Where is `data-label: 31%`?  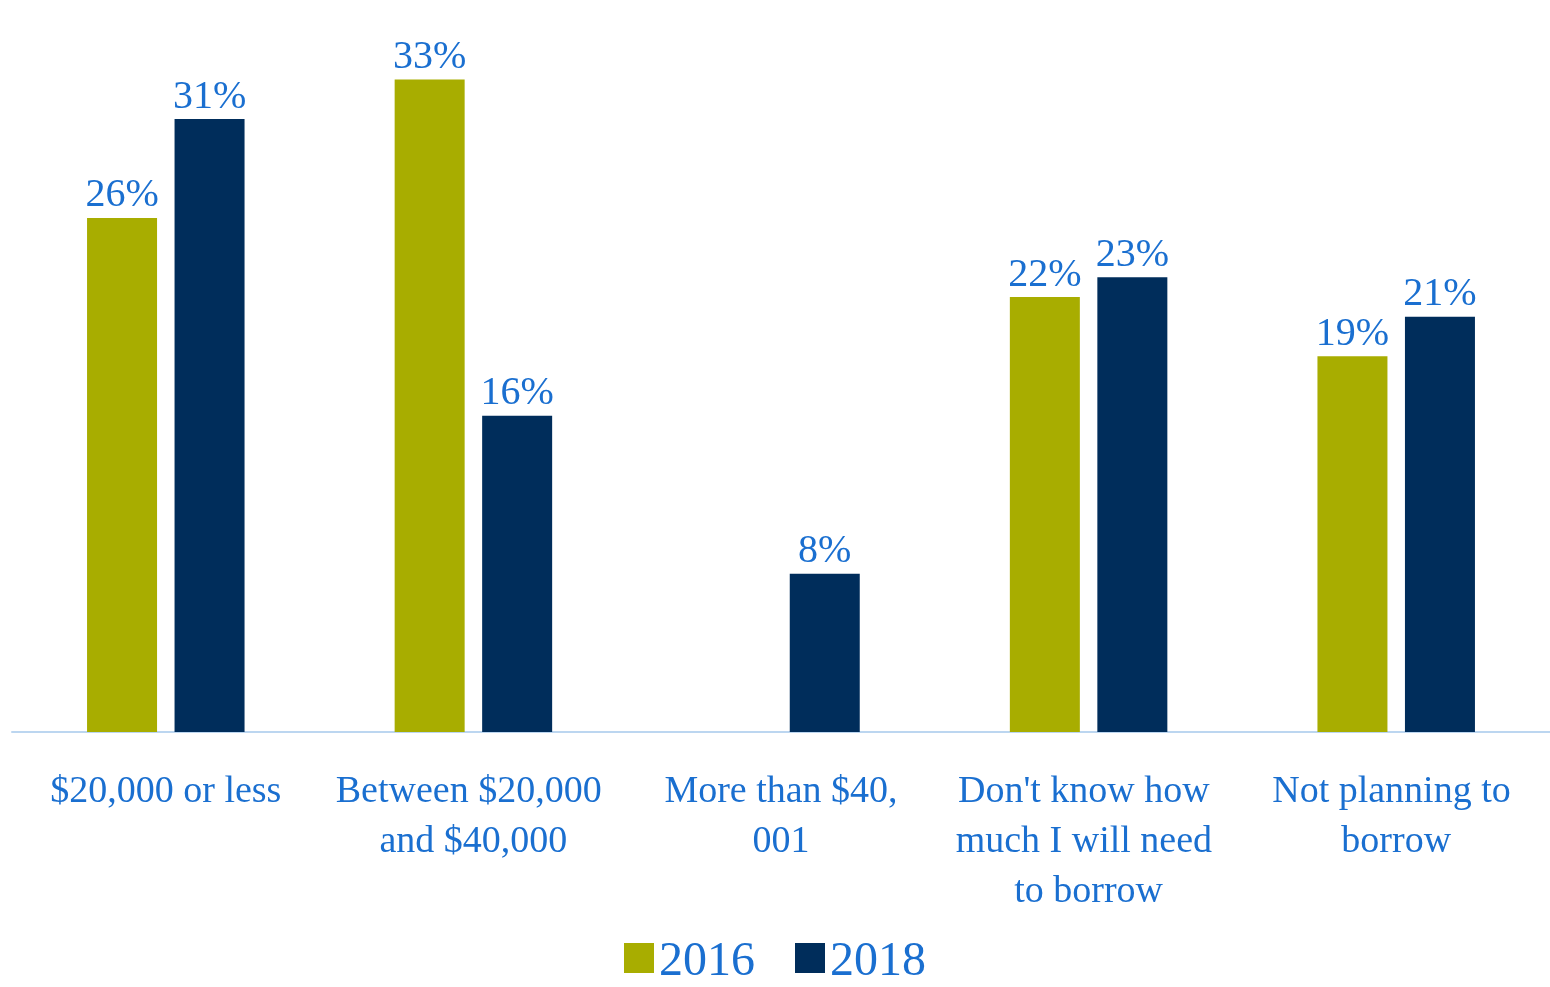 data-label: 31% is located at coordinates (209, 94).